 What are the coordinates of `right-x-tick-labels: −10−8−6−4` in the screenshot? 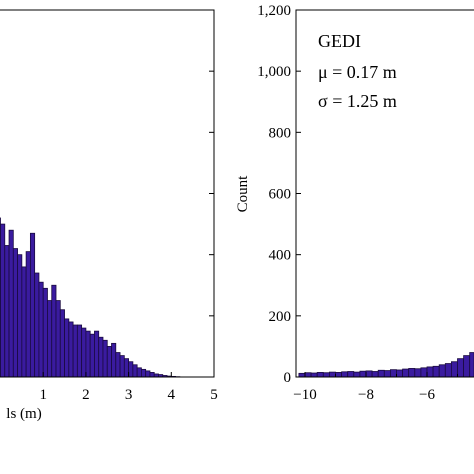 It's located at (364, 395).